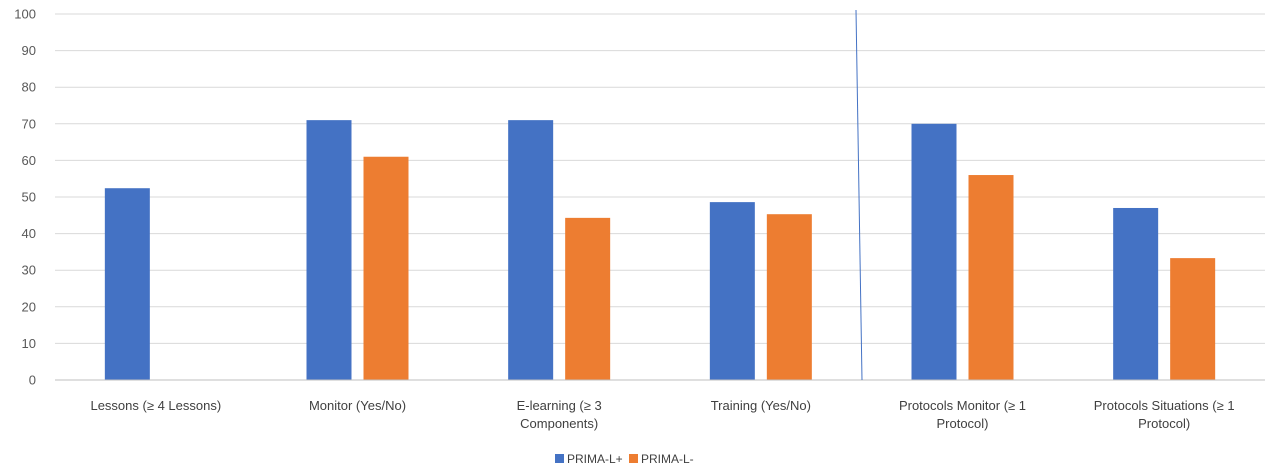  Describe the element at coordinates (29, 343) in the screenshot. I see `y-tick-label: 10` at that location.